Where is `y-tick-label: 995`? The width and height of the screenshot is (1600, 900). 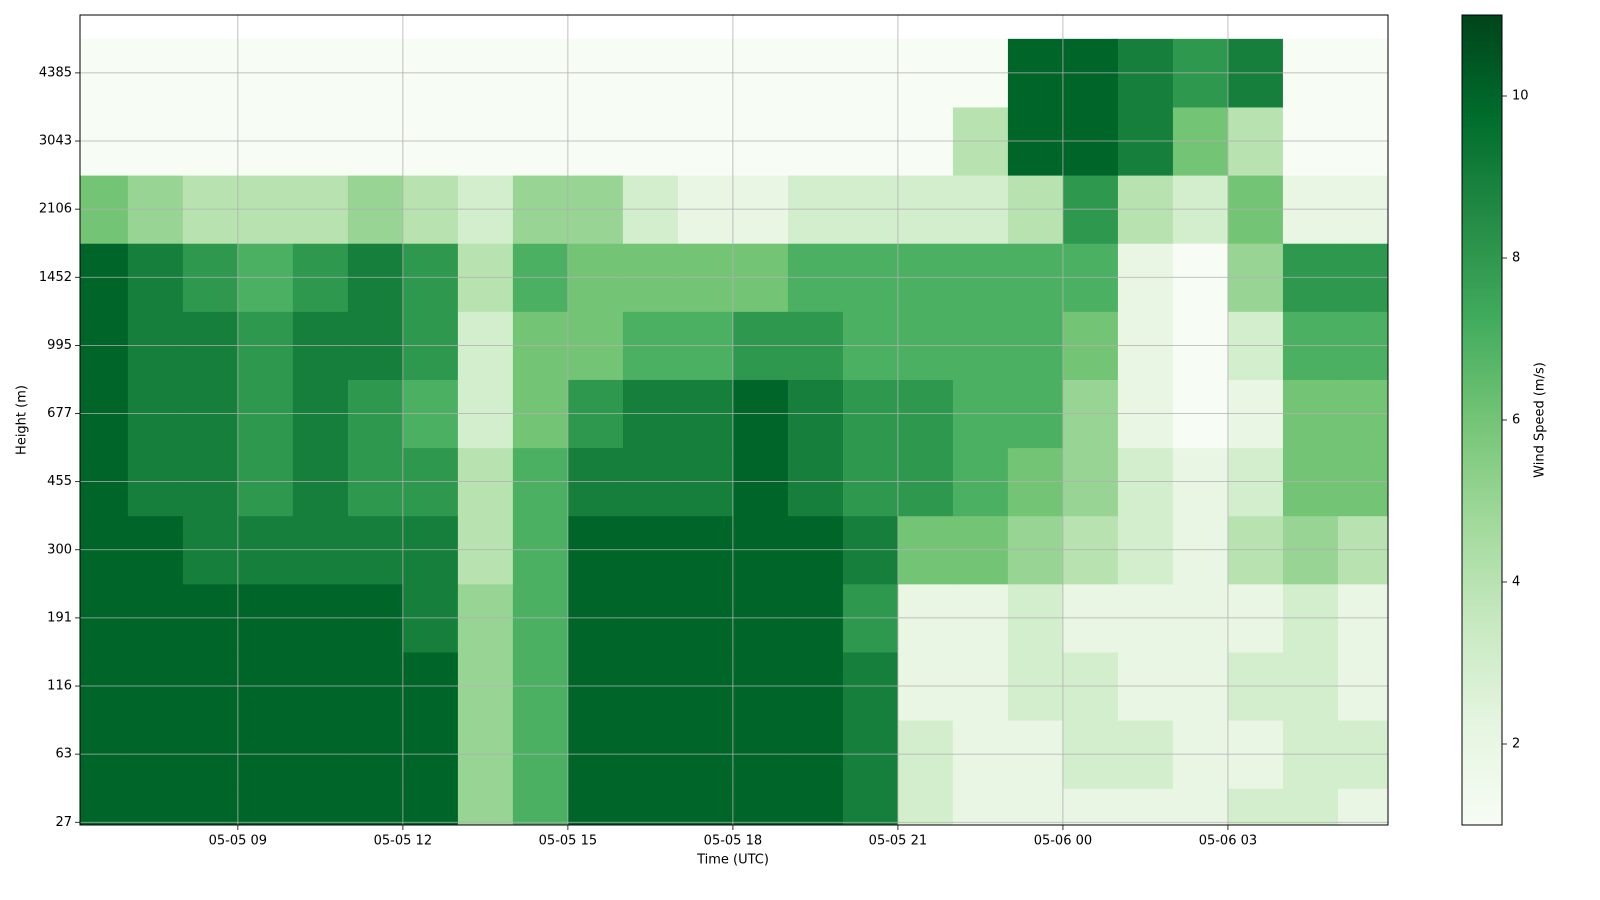 y-tick-label: 995 is located at coordinates (59, 345).